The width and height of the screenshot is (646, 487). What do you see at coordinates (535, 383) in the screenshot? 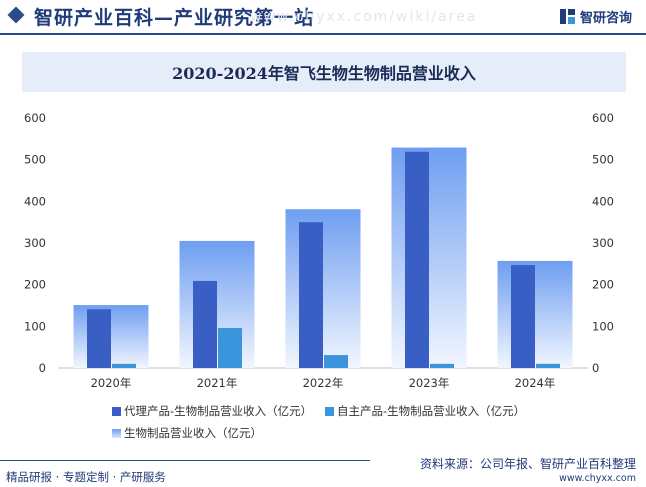
I see `x-tick-label: 2024年` at bounding box center [535, 383].